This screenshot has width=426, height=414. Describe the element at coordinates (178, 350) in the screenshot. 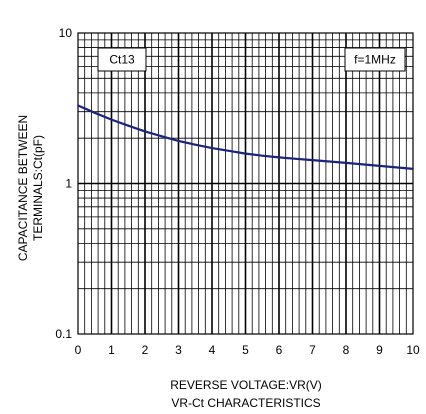

I see `x-tick-label: 3` at that location.